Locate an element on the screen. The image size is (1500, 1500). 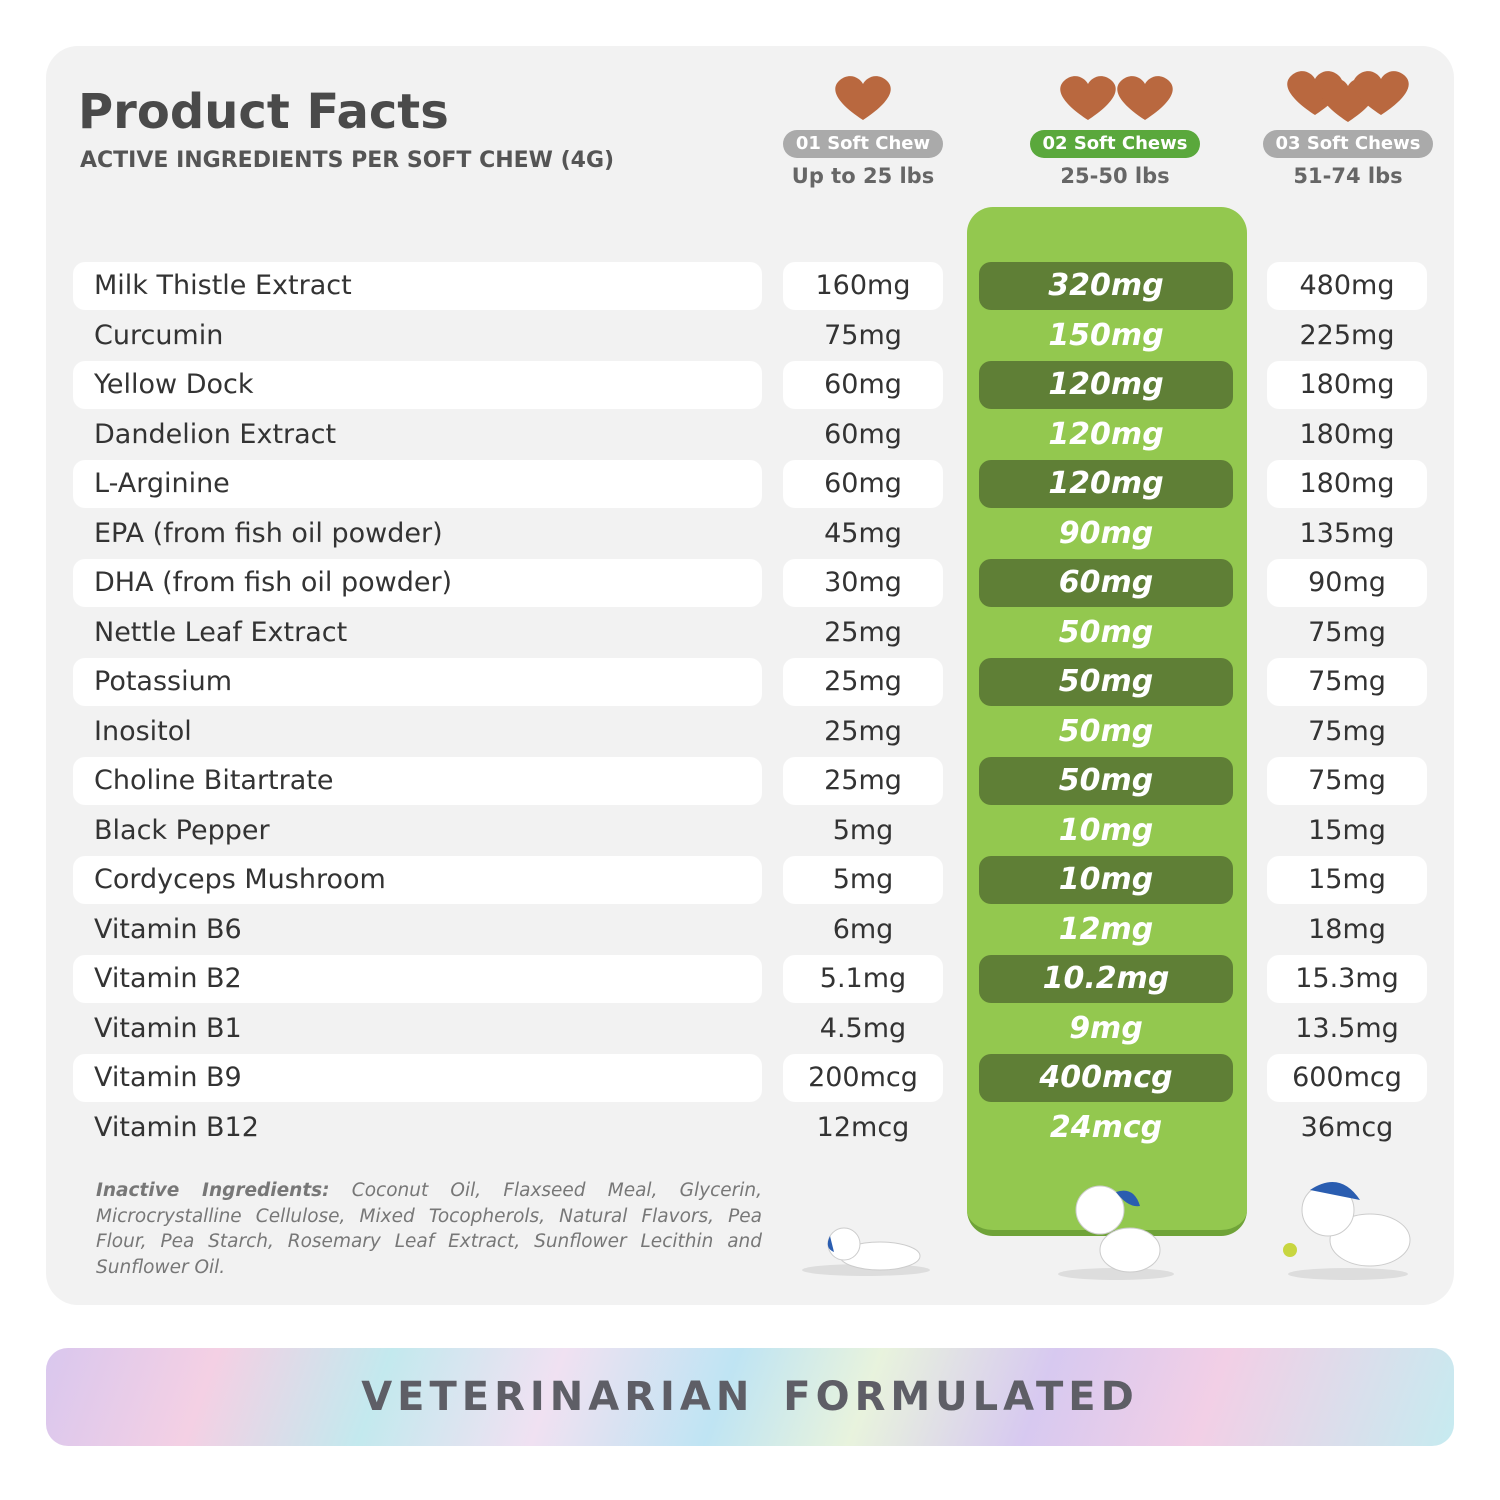
ingredient-name: L-Arginine is located at coordinates (162, 483).